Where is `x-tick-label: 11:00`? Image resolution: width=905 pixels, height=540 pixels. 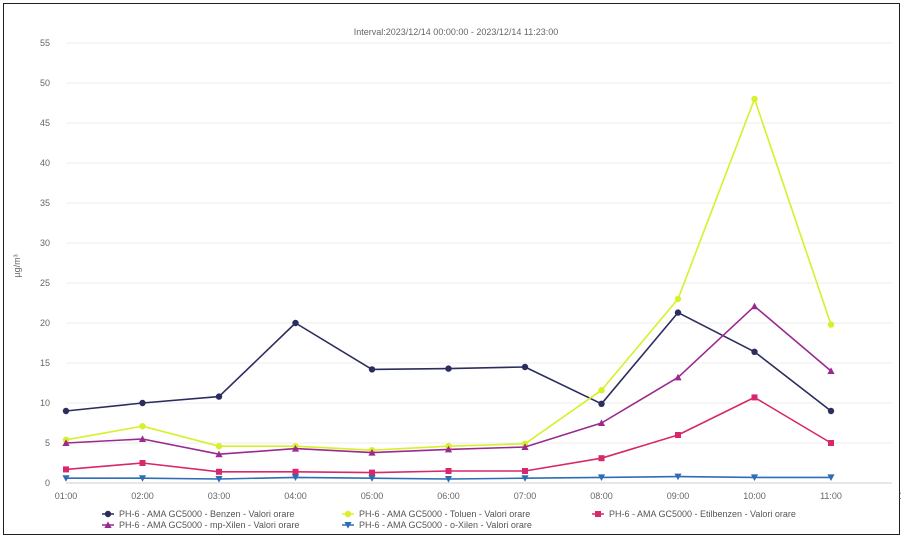
x-tick-label: 11:00 is located at coordinates (831, 496).